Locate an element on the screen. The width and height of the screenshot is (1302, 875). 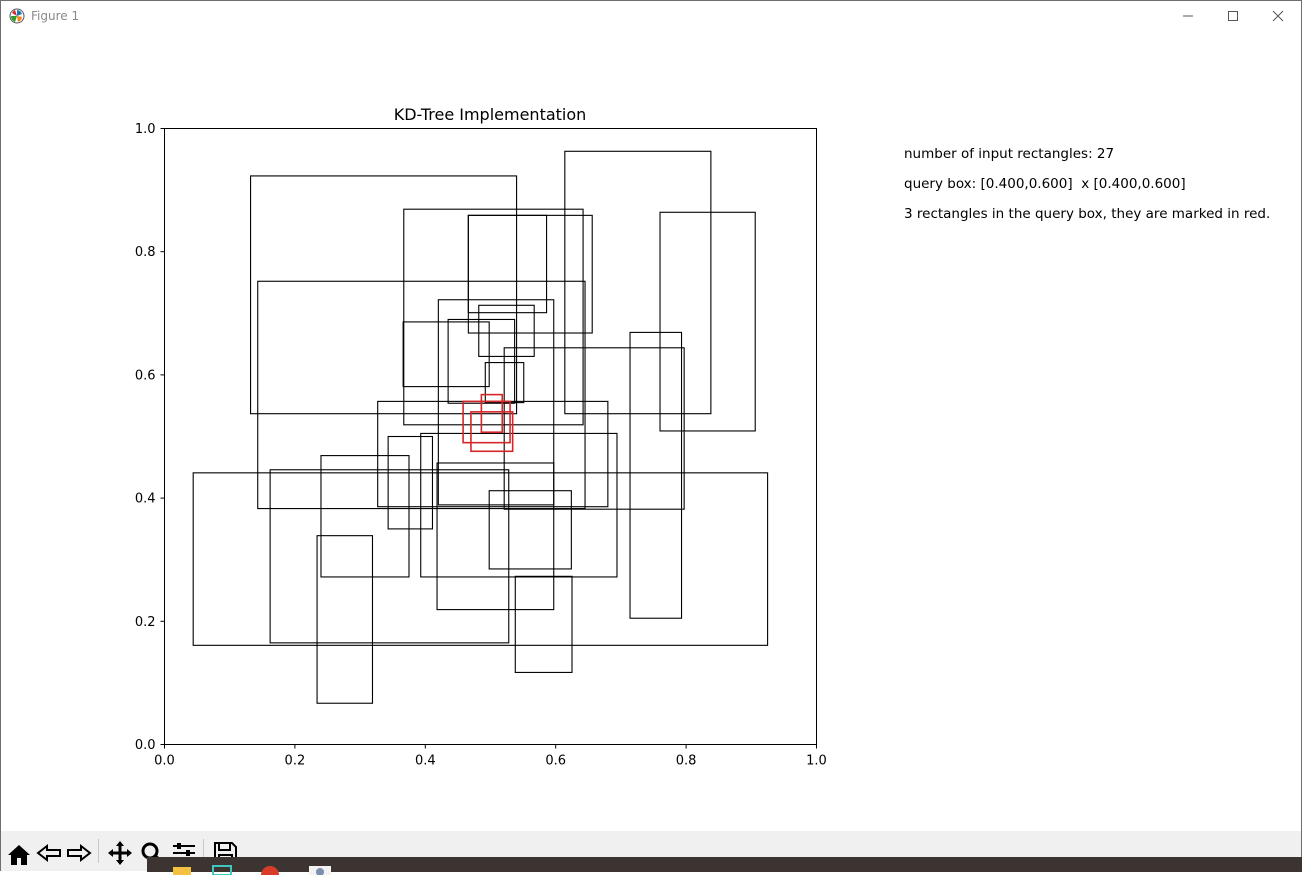
minimize-button is located at coordinates (1188, 16).